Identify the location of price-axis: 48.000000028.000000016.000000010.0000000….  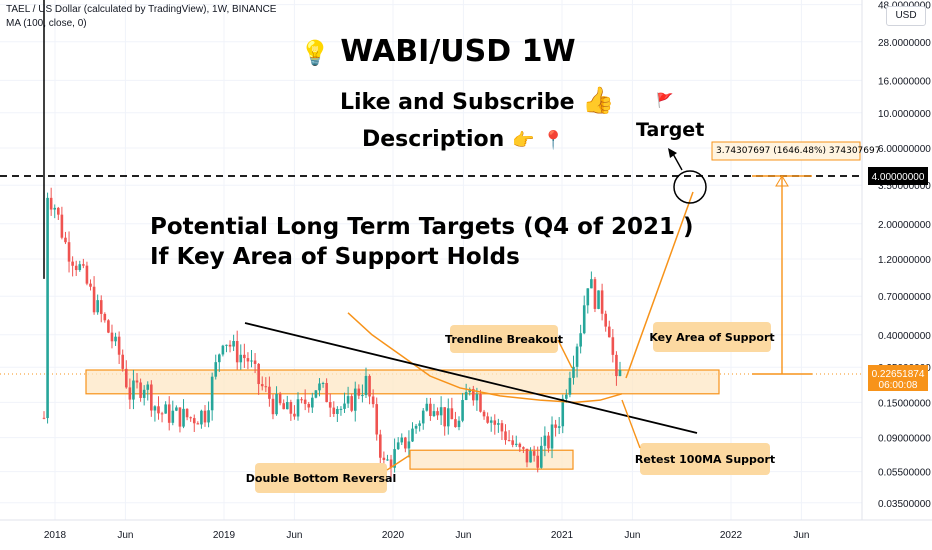
(899, 255).